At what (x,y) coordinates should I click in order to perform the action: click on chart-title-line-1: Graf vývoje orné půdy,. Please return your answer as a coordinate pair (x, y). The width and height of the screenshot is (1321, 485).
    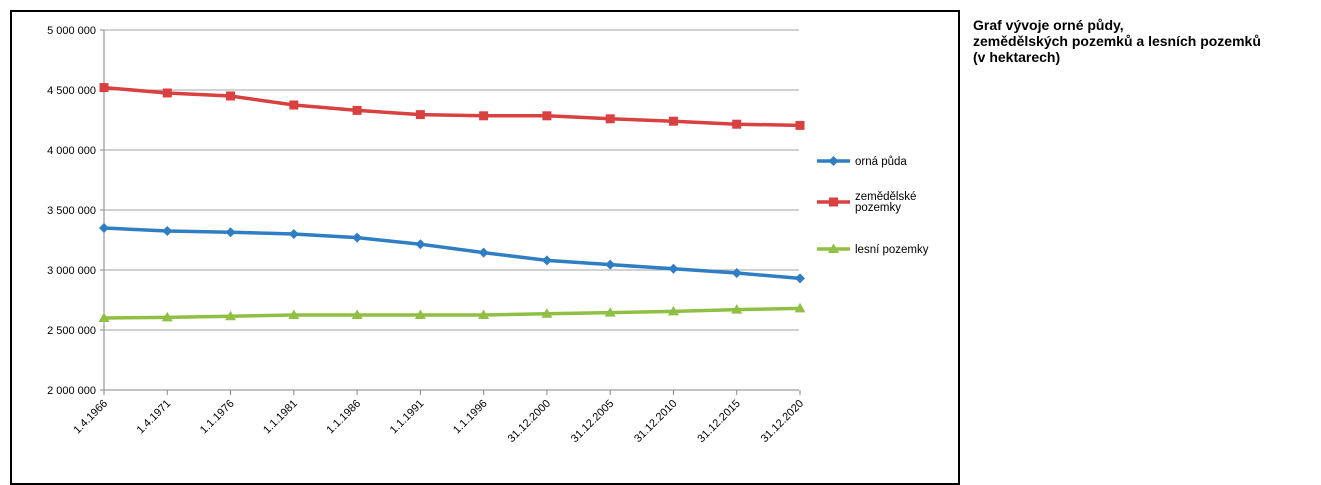
    Looking at the image, I should click on (1048, 25).